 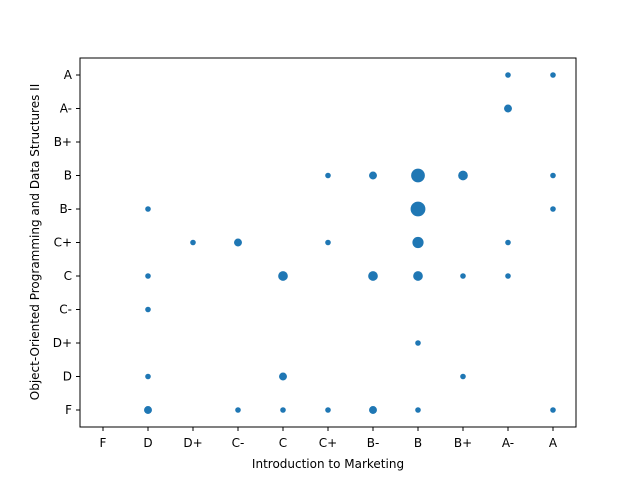 What do you see at coordinates (65, 209) in the screenshot?
I see `y-tick-label: B-` at bounding box center [65, 209].